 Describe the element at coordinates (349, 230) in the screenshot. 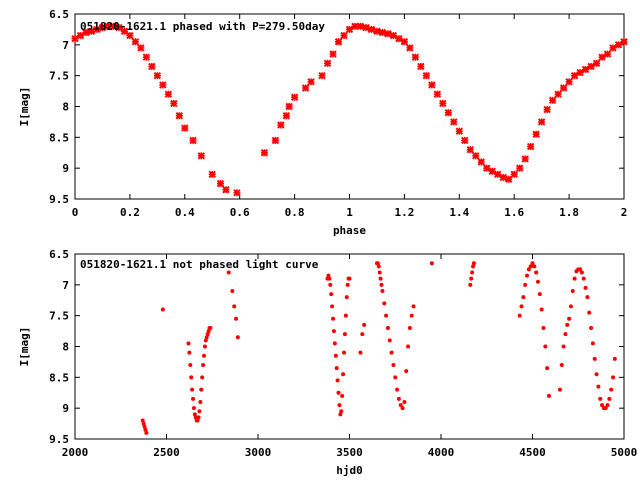

I see `x-axis-label-phased: phase` at that location.